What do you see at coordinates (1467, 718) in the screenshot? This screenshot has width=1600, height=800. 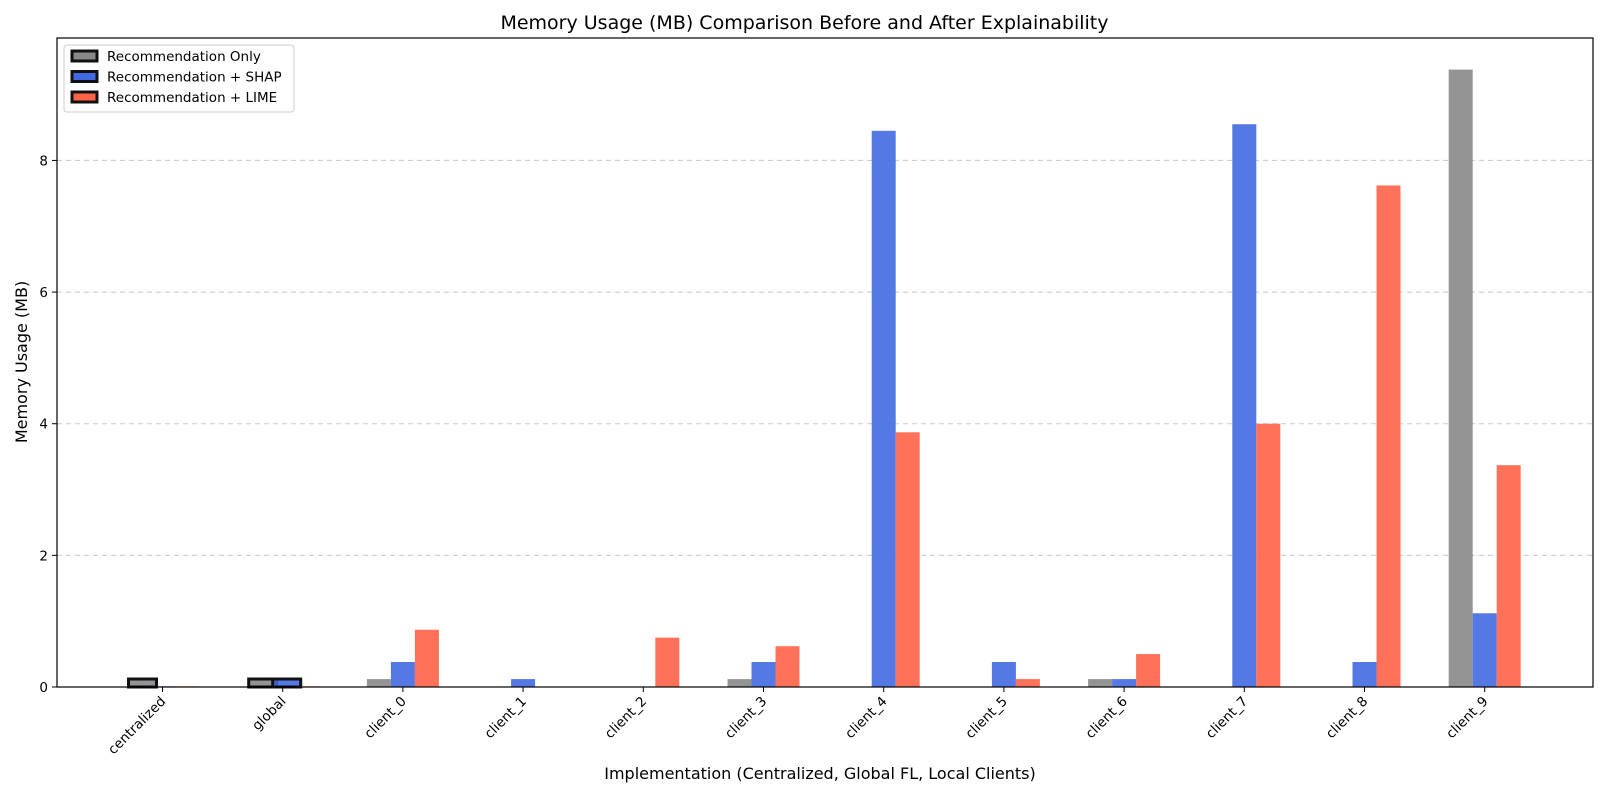 I see `x-tick-label: client_9` at bounding box center [1467, 718].